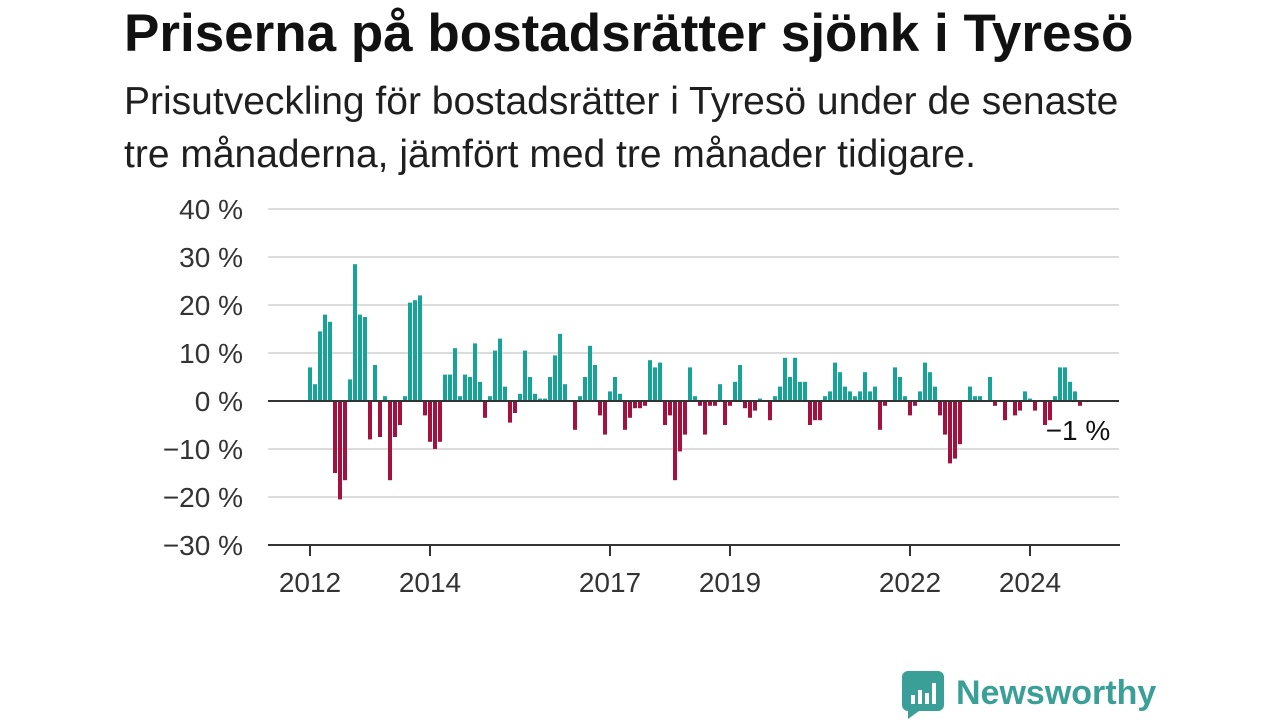 The height and width of the screenshot is (720, 1280). What do you see at coordinates (1030, 582) in the screenshot?
I see `x-tick-label: 2024` at bounding box center [1030, 582].